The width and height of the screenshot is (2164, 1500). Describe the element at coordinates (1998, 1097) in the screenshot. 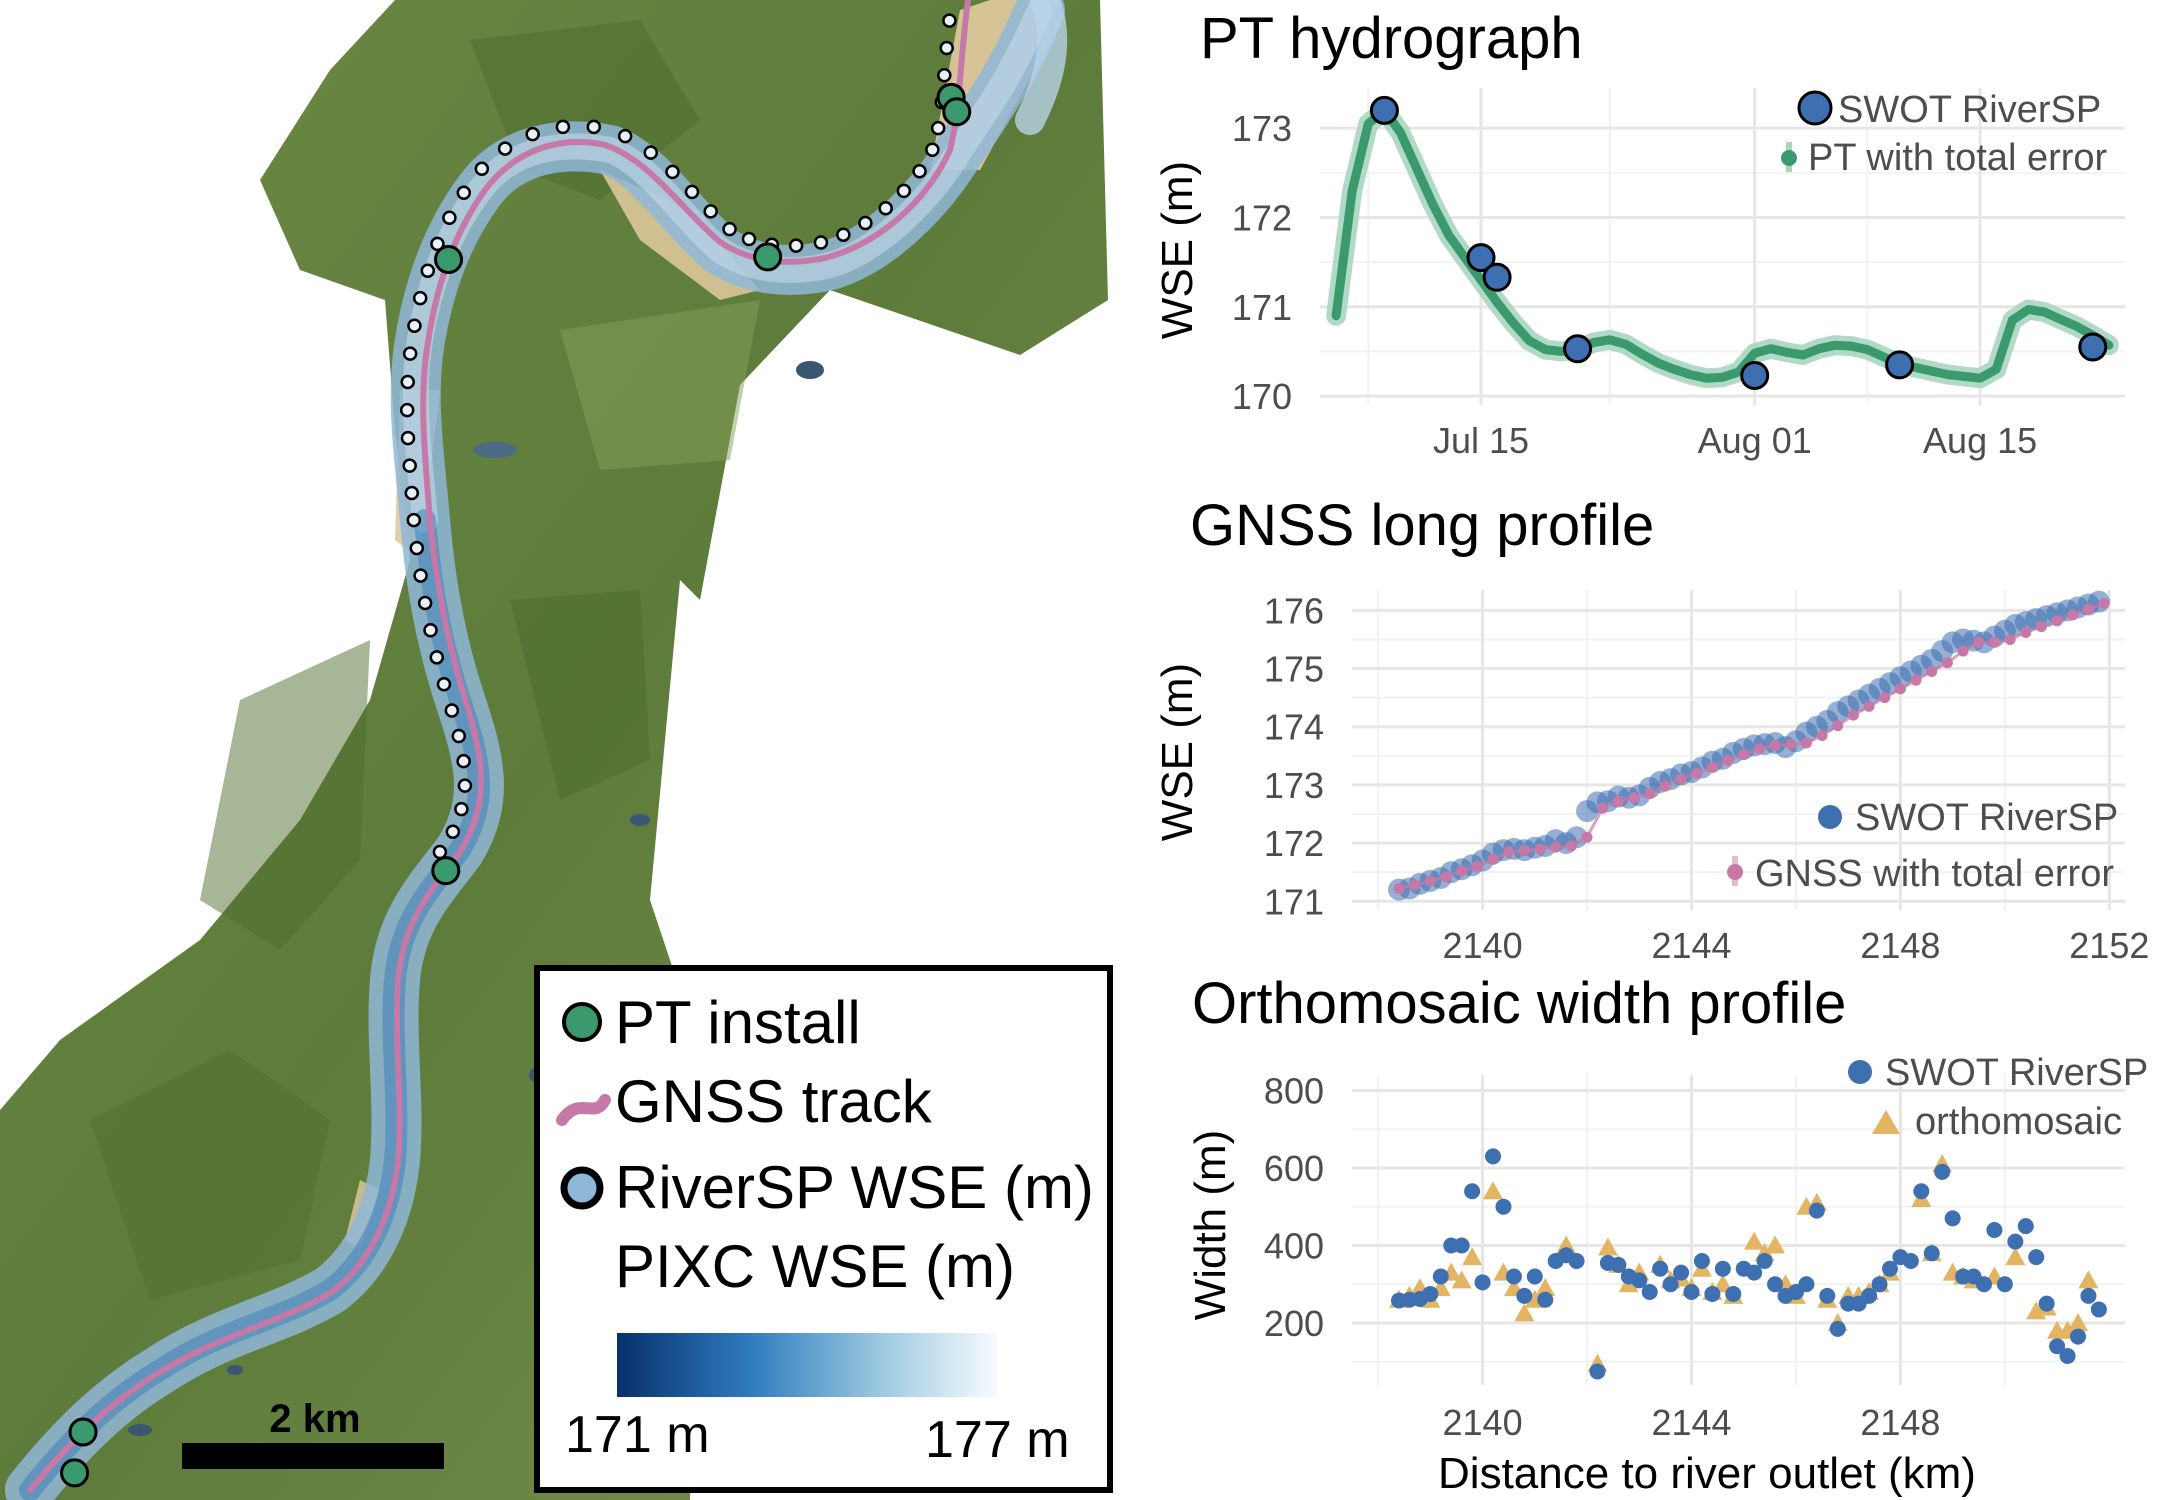

I see `width-profile-legend: SWOT RiverSP orthomosaic` at that location.